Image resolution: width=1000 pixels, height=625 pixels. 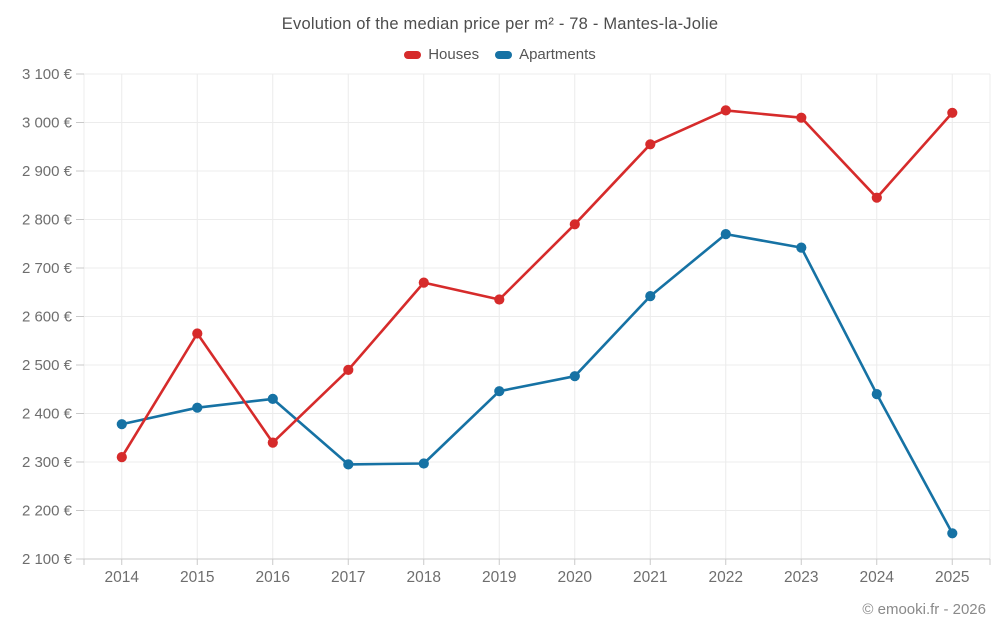 I want to click on apartments-point-2020, so click(x=574, y=376).